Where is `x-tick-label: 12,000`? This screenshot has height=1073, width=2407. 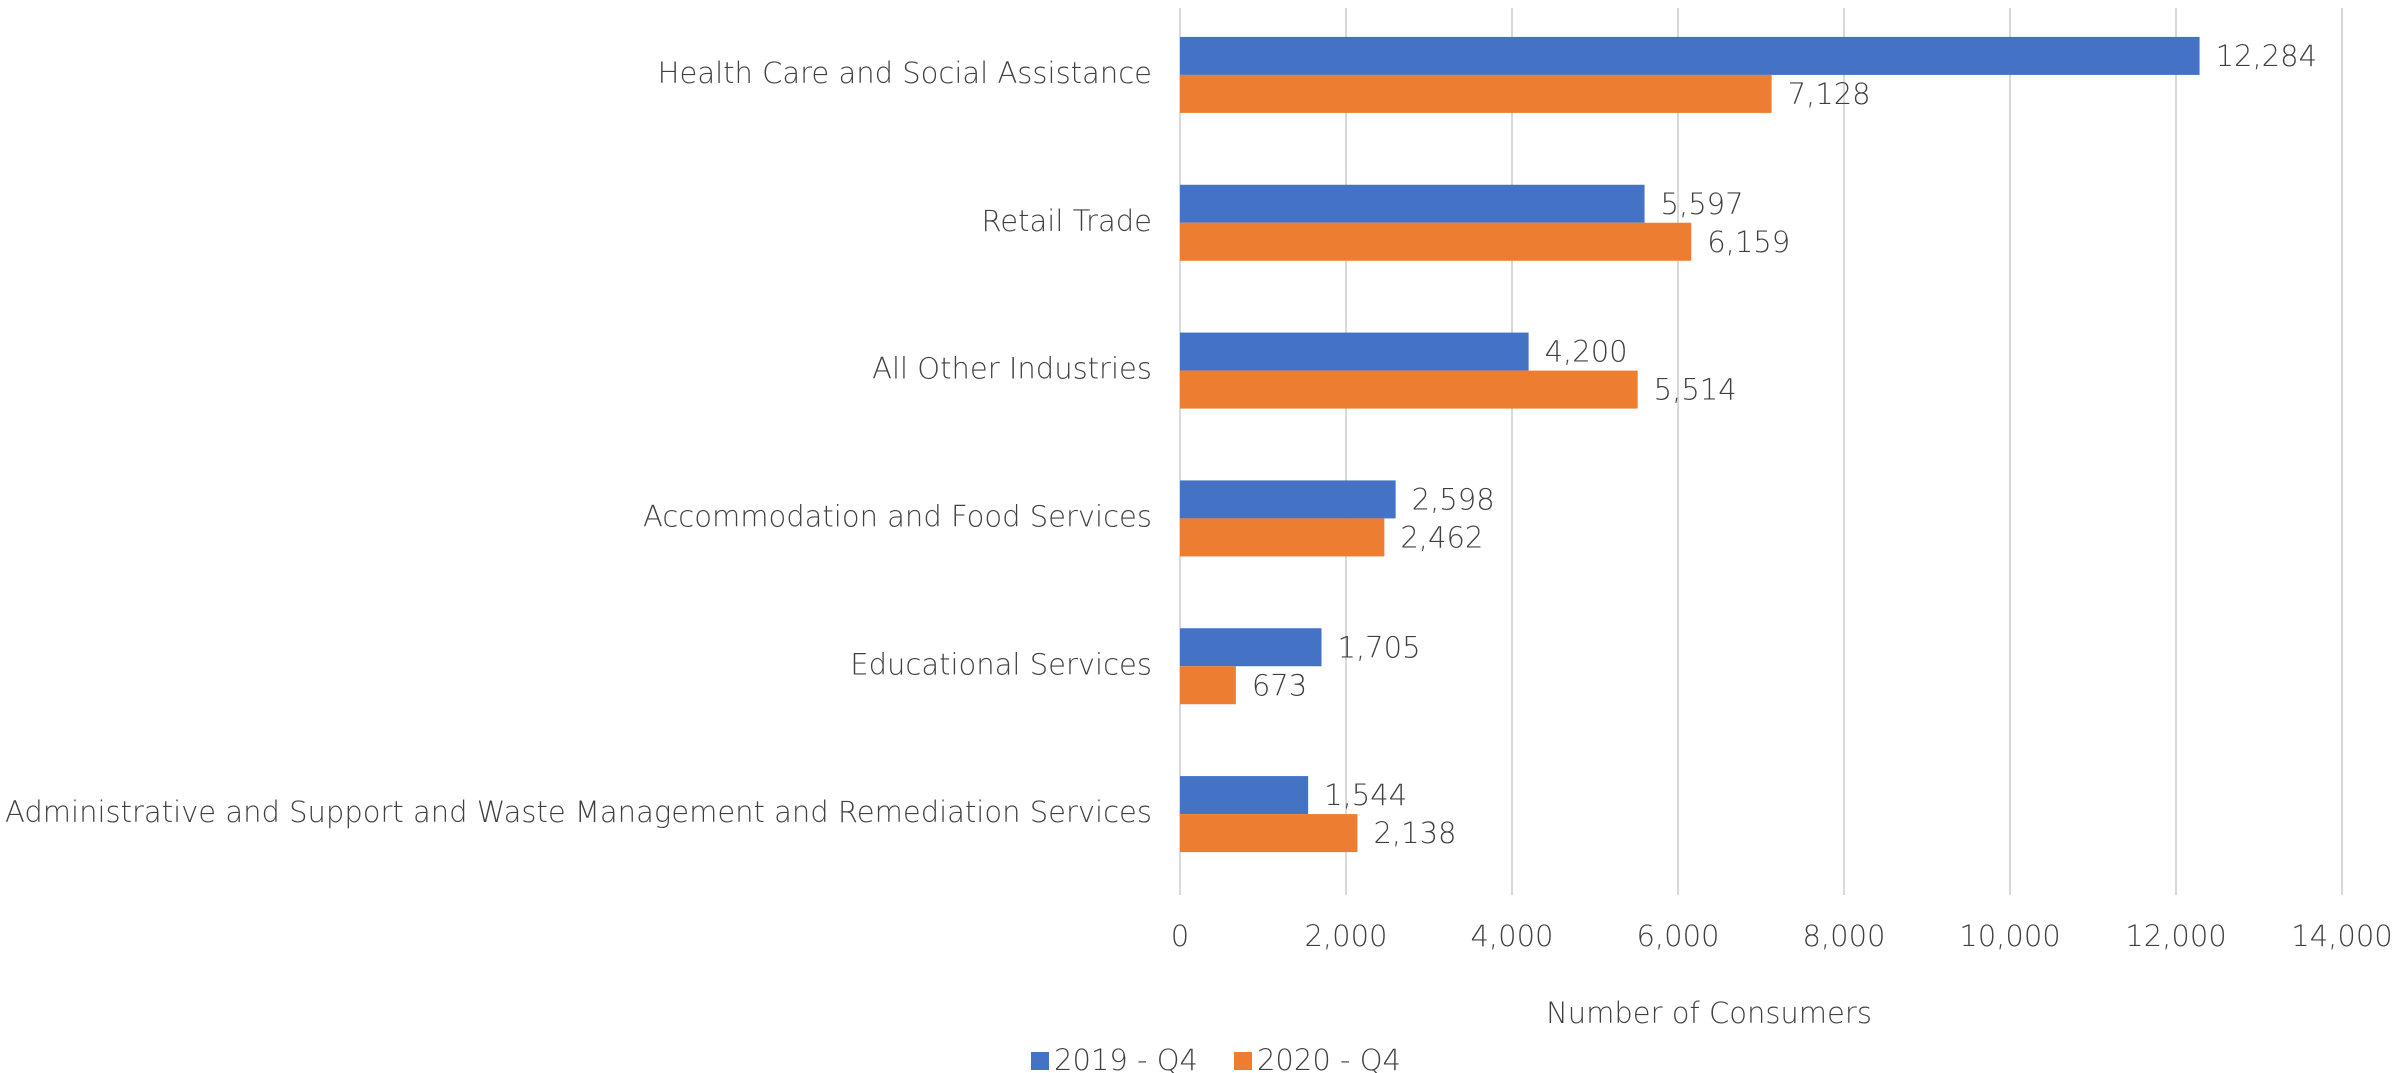 x-tick-label: 12,000 is located at coordinates (2175, 936).